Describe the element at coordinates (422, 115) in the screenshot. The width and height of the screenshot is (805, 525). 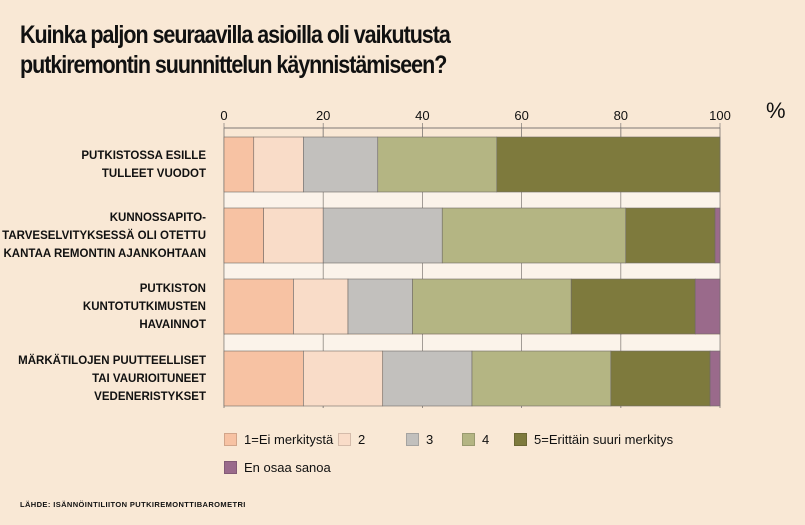
I see `x-tick-label: 40` at that location.